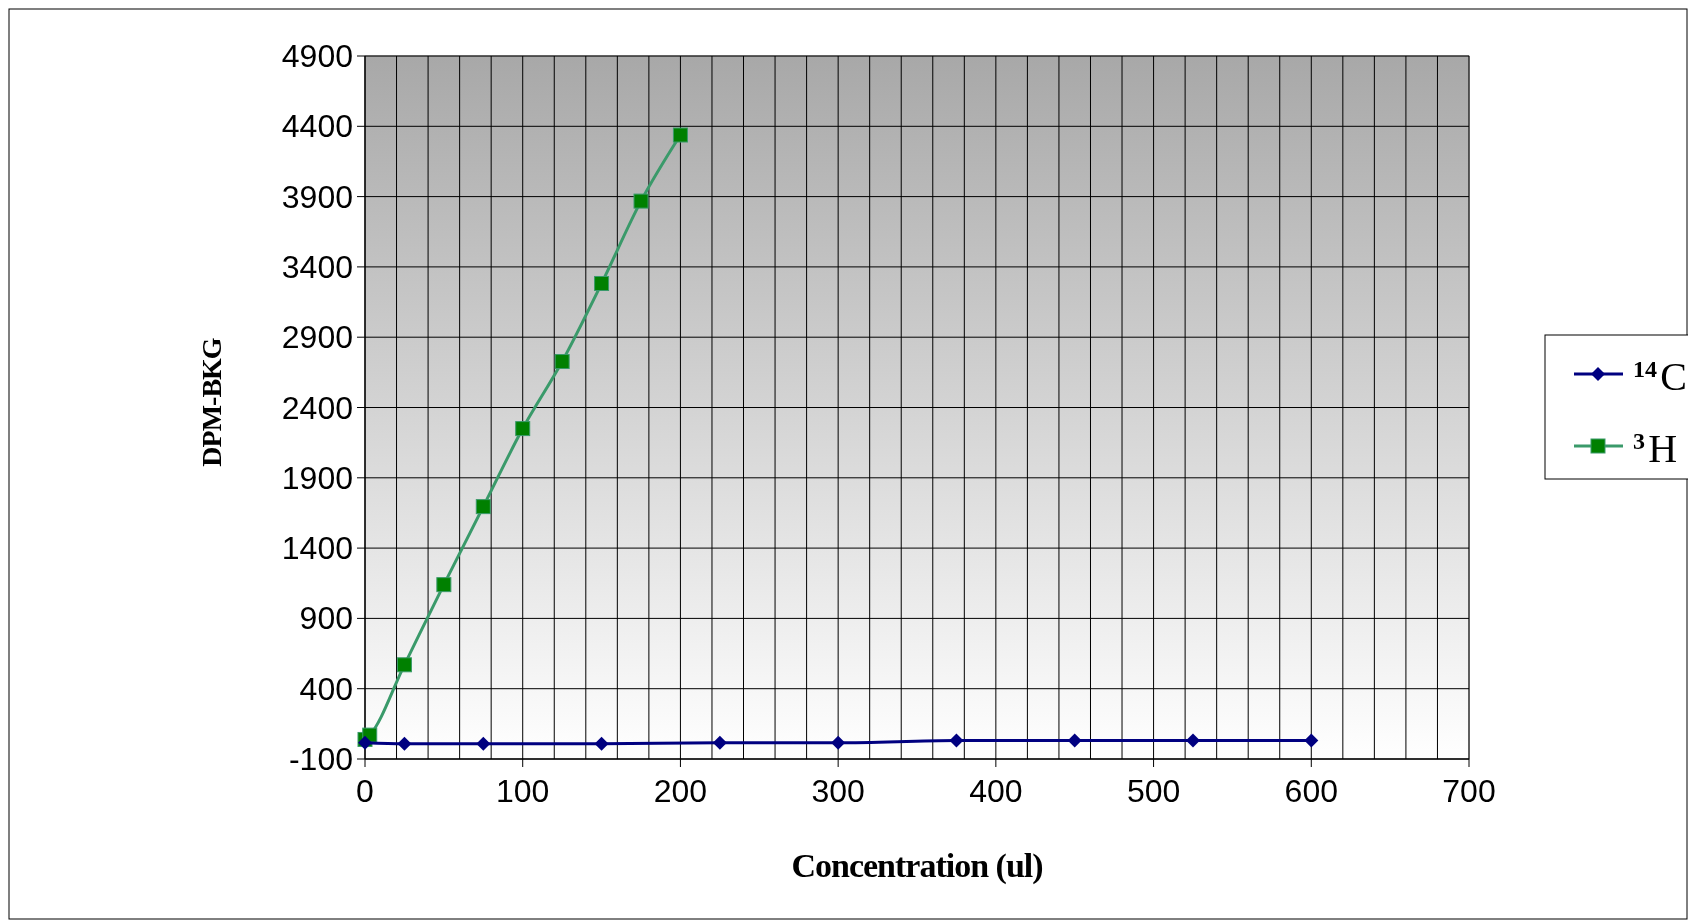 The height and width of the screenshot is (923, 1698). What do you see at coordinates (1469, 791) in the screenshot?
I see `x-tick-label: 700` at bounding box center [1469, 791].